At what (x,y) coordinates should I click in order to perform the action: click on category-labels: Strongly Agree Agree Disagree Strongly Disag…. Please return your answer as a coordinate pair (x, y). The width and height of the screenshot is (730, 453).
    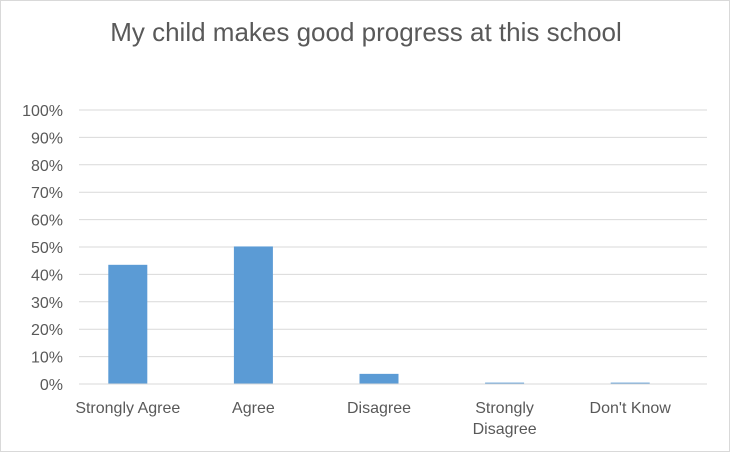
    Looking at the image, I should click on (373, 419).